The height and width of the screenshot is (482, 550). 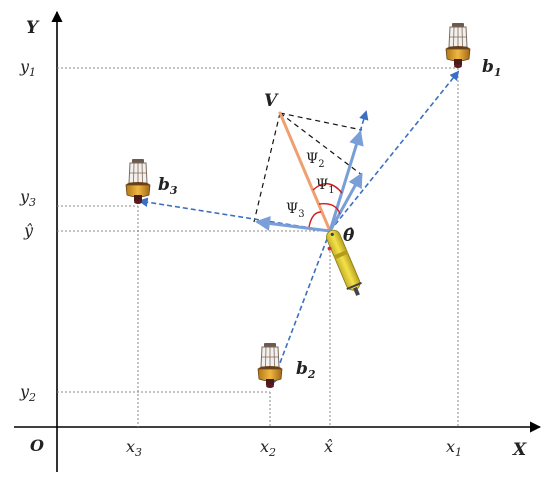 I want to click on beacon-b2-label: b2, so click(x=306, y=370).